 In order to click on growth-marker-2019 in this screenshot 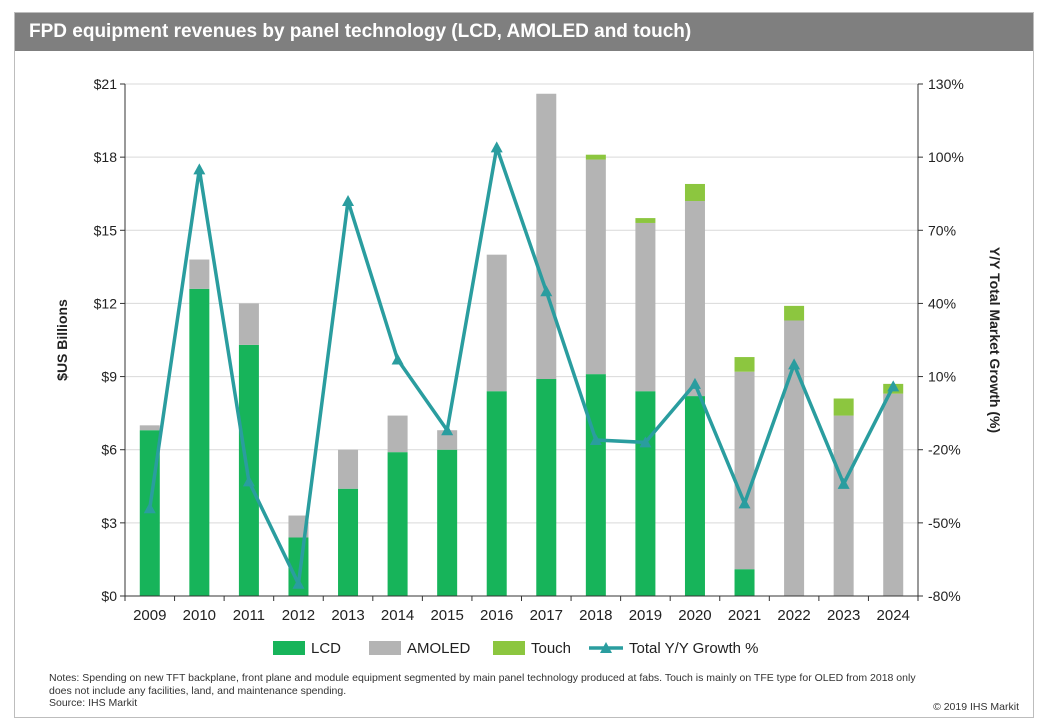, I will do `click(645, 442)`.